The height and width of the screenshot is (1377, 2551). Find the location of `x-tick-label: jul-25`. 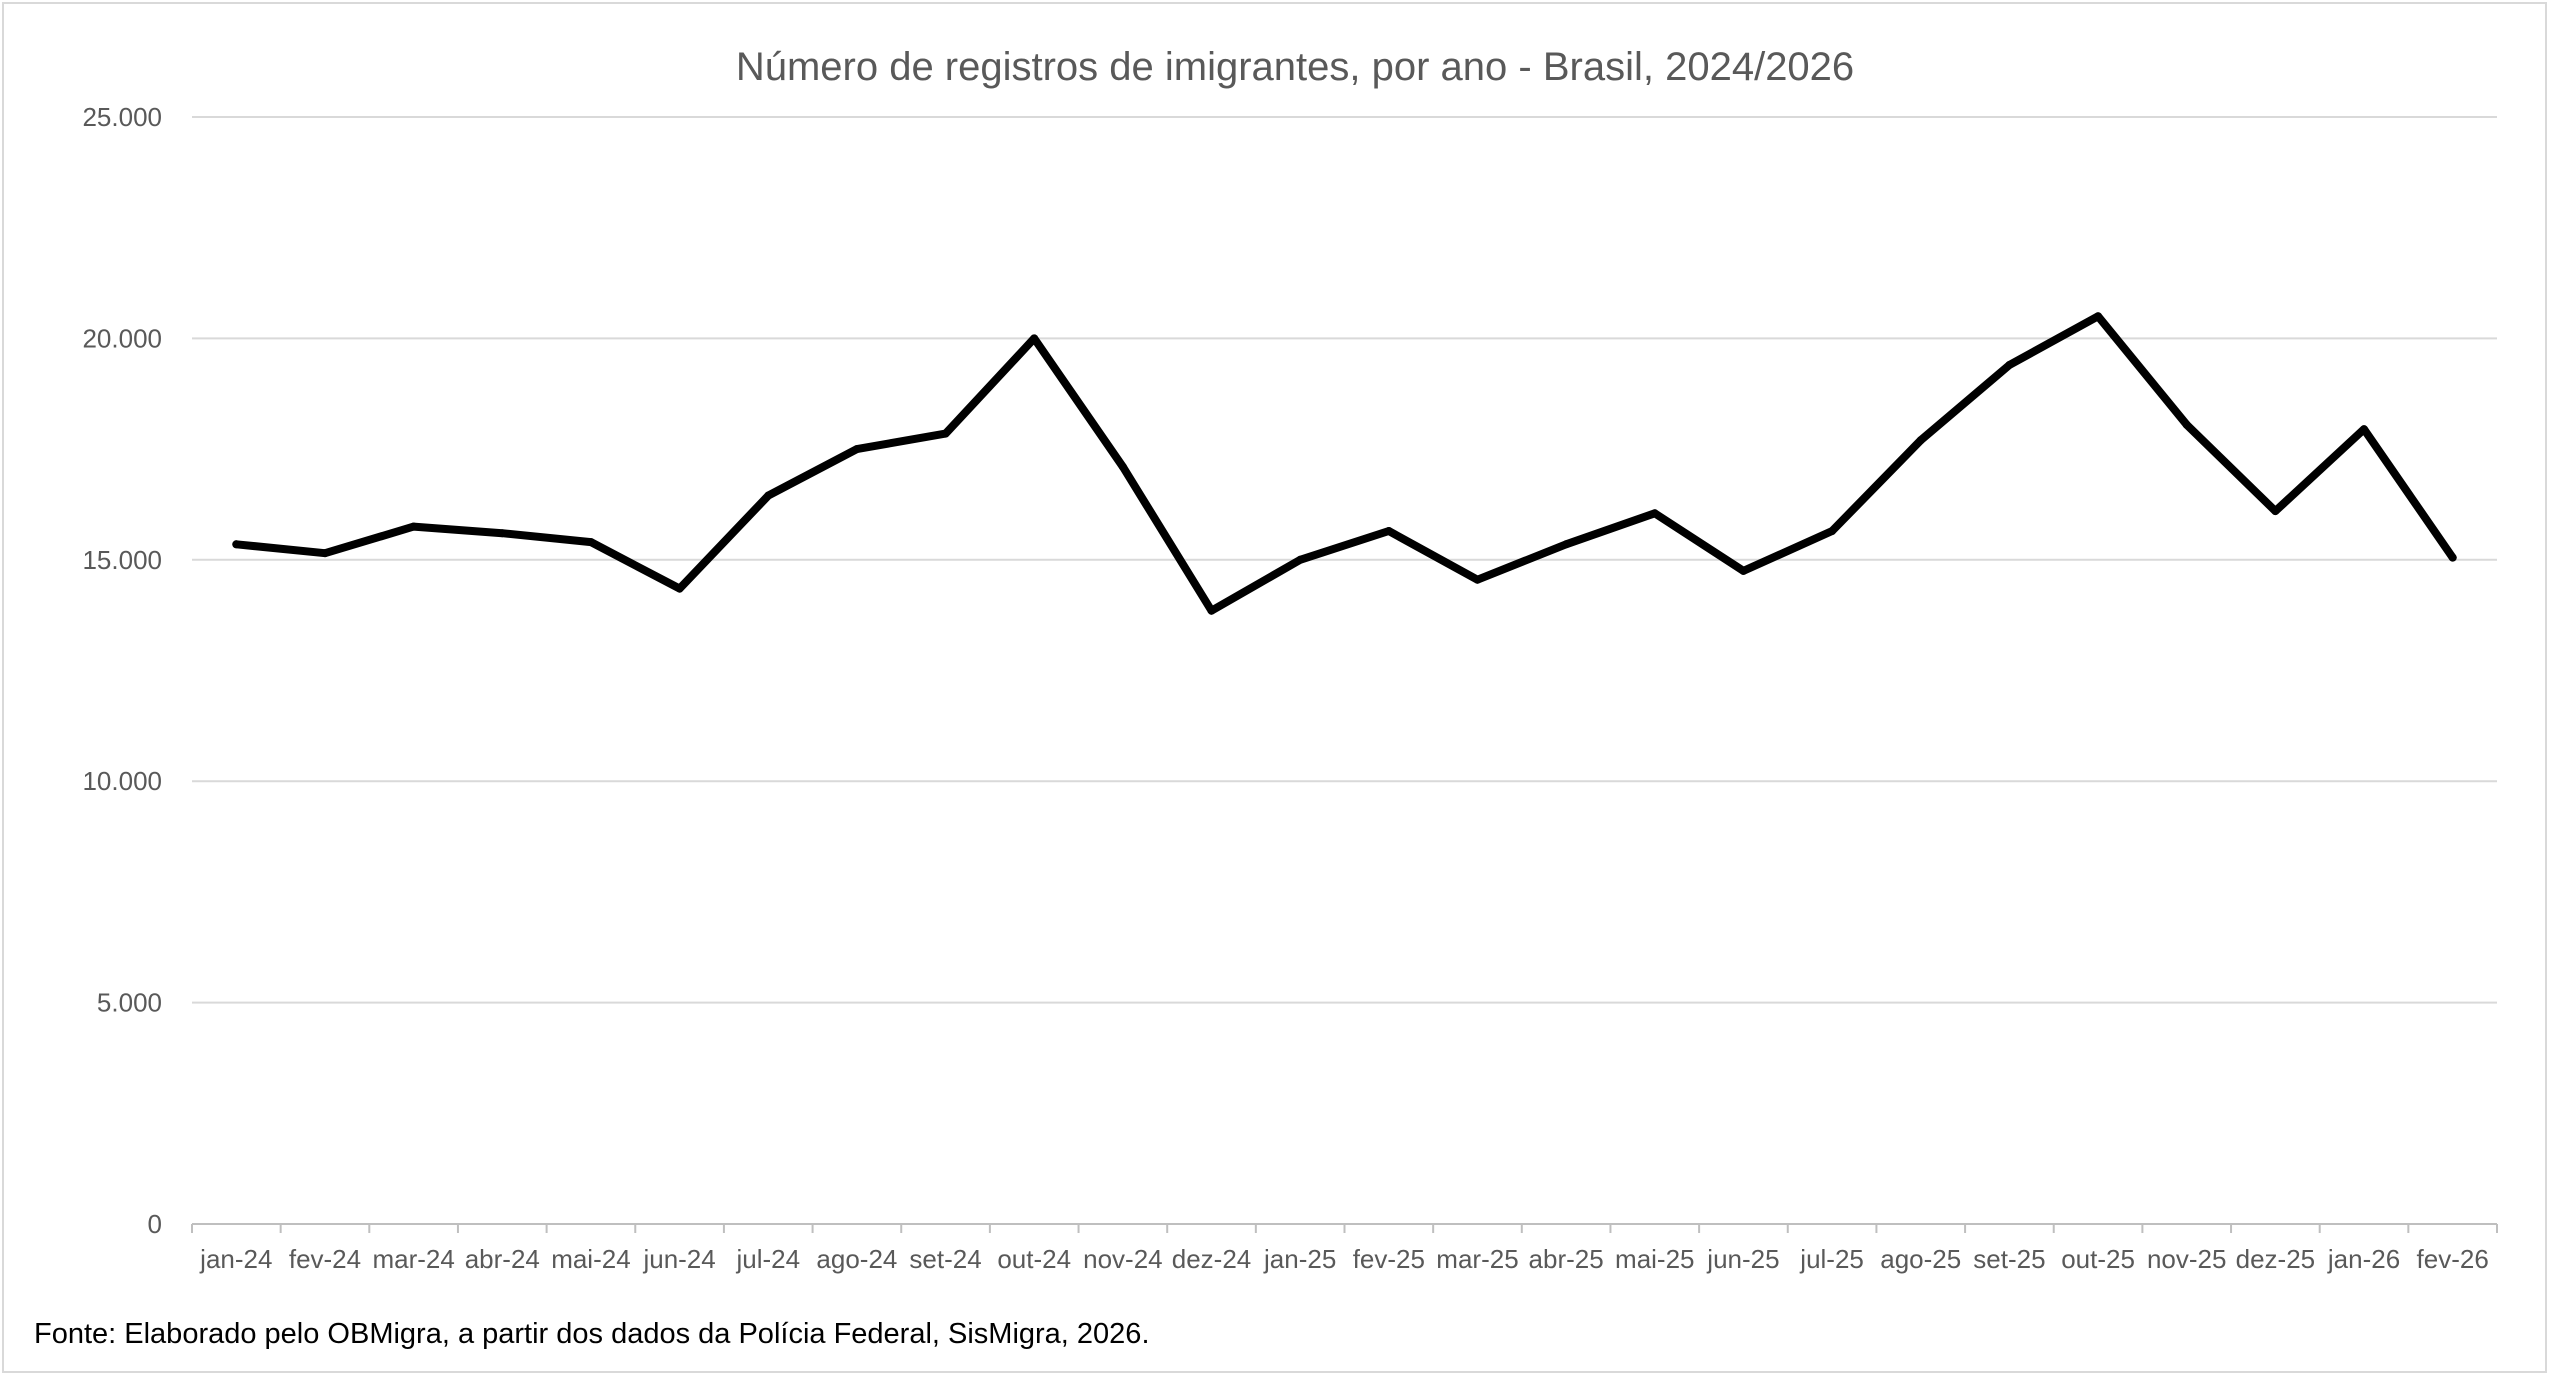

x-tick-label: jul-25 is located at coordinates (1831, 1259).